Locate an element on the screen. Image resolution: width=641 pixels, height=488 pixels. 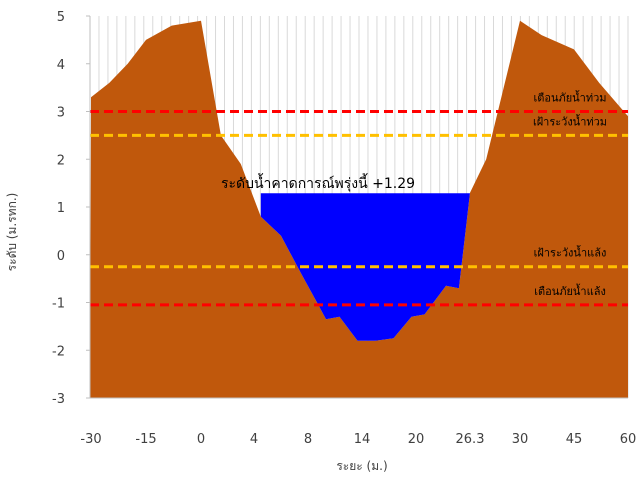
y-tick-label: -3 is located at coordinates (58, 399).